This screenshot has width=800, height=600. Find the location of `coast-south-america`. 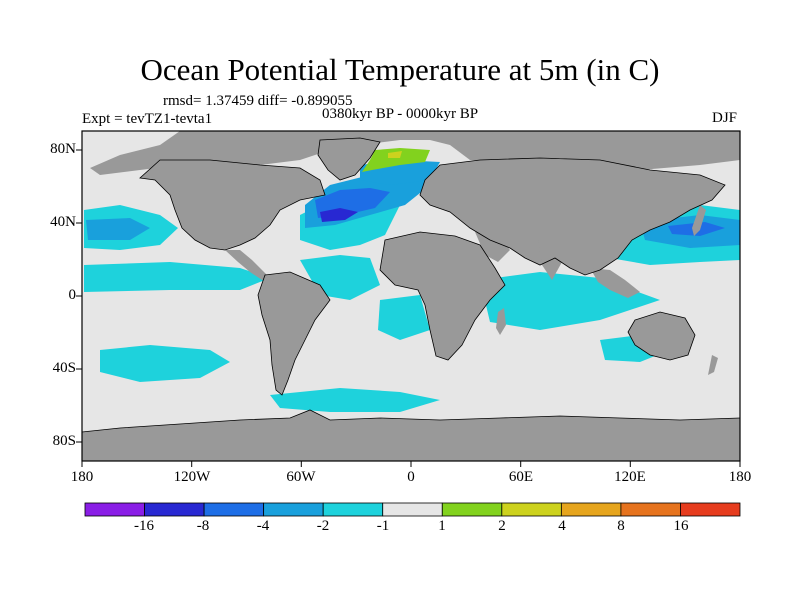

coast-south-america is located at coordinates (294, 333).